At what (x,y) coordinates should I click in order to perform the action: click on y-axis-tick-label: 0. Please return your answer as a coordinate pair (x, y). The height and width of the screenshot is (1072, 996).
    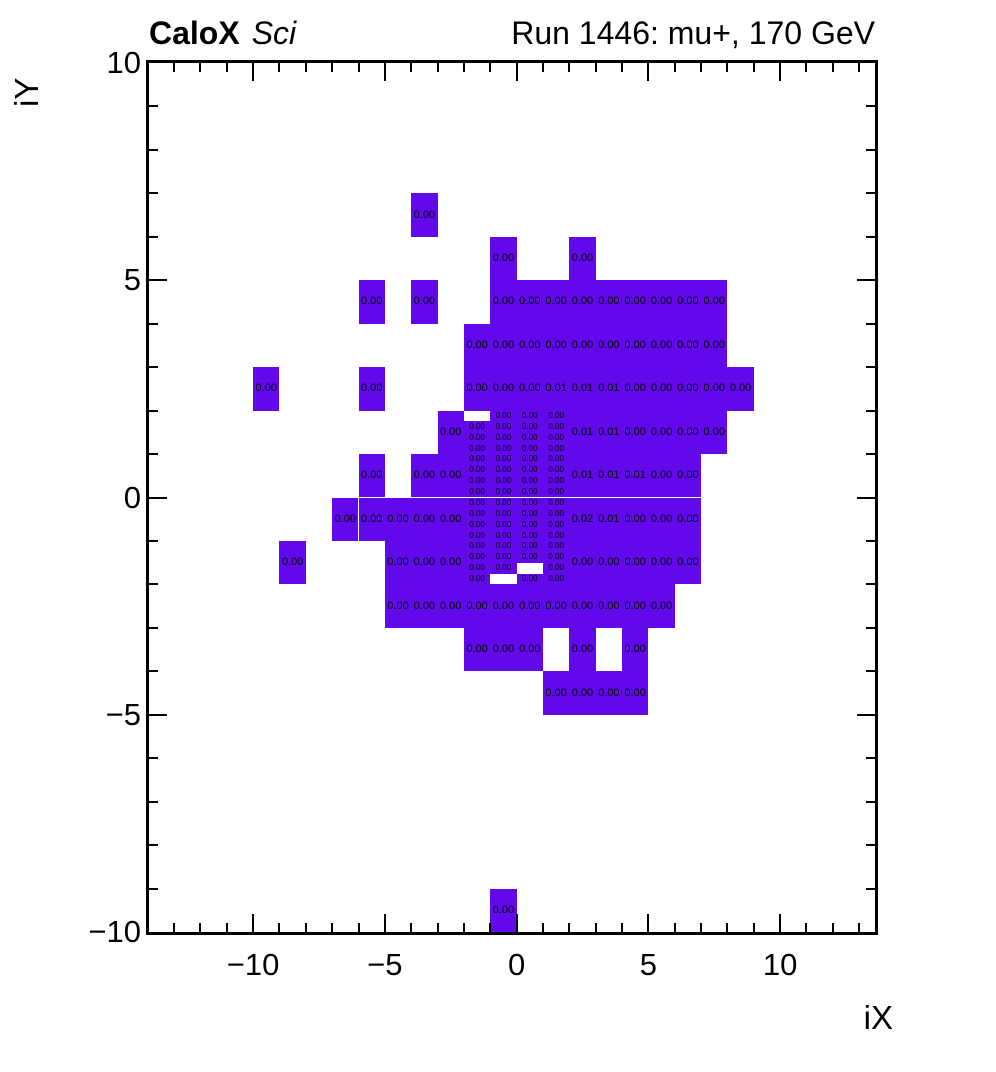
    Looking at the image, I should click on (132, 497).